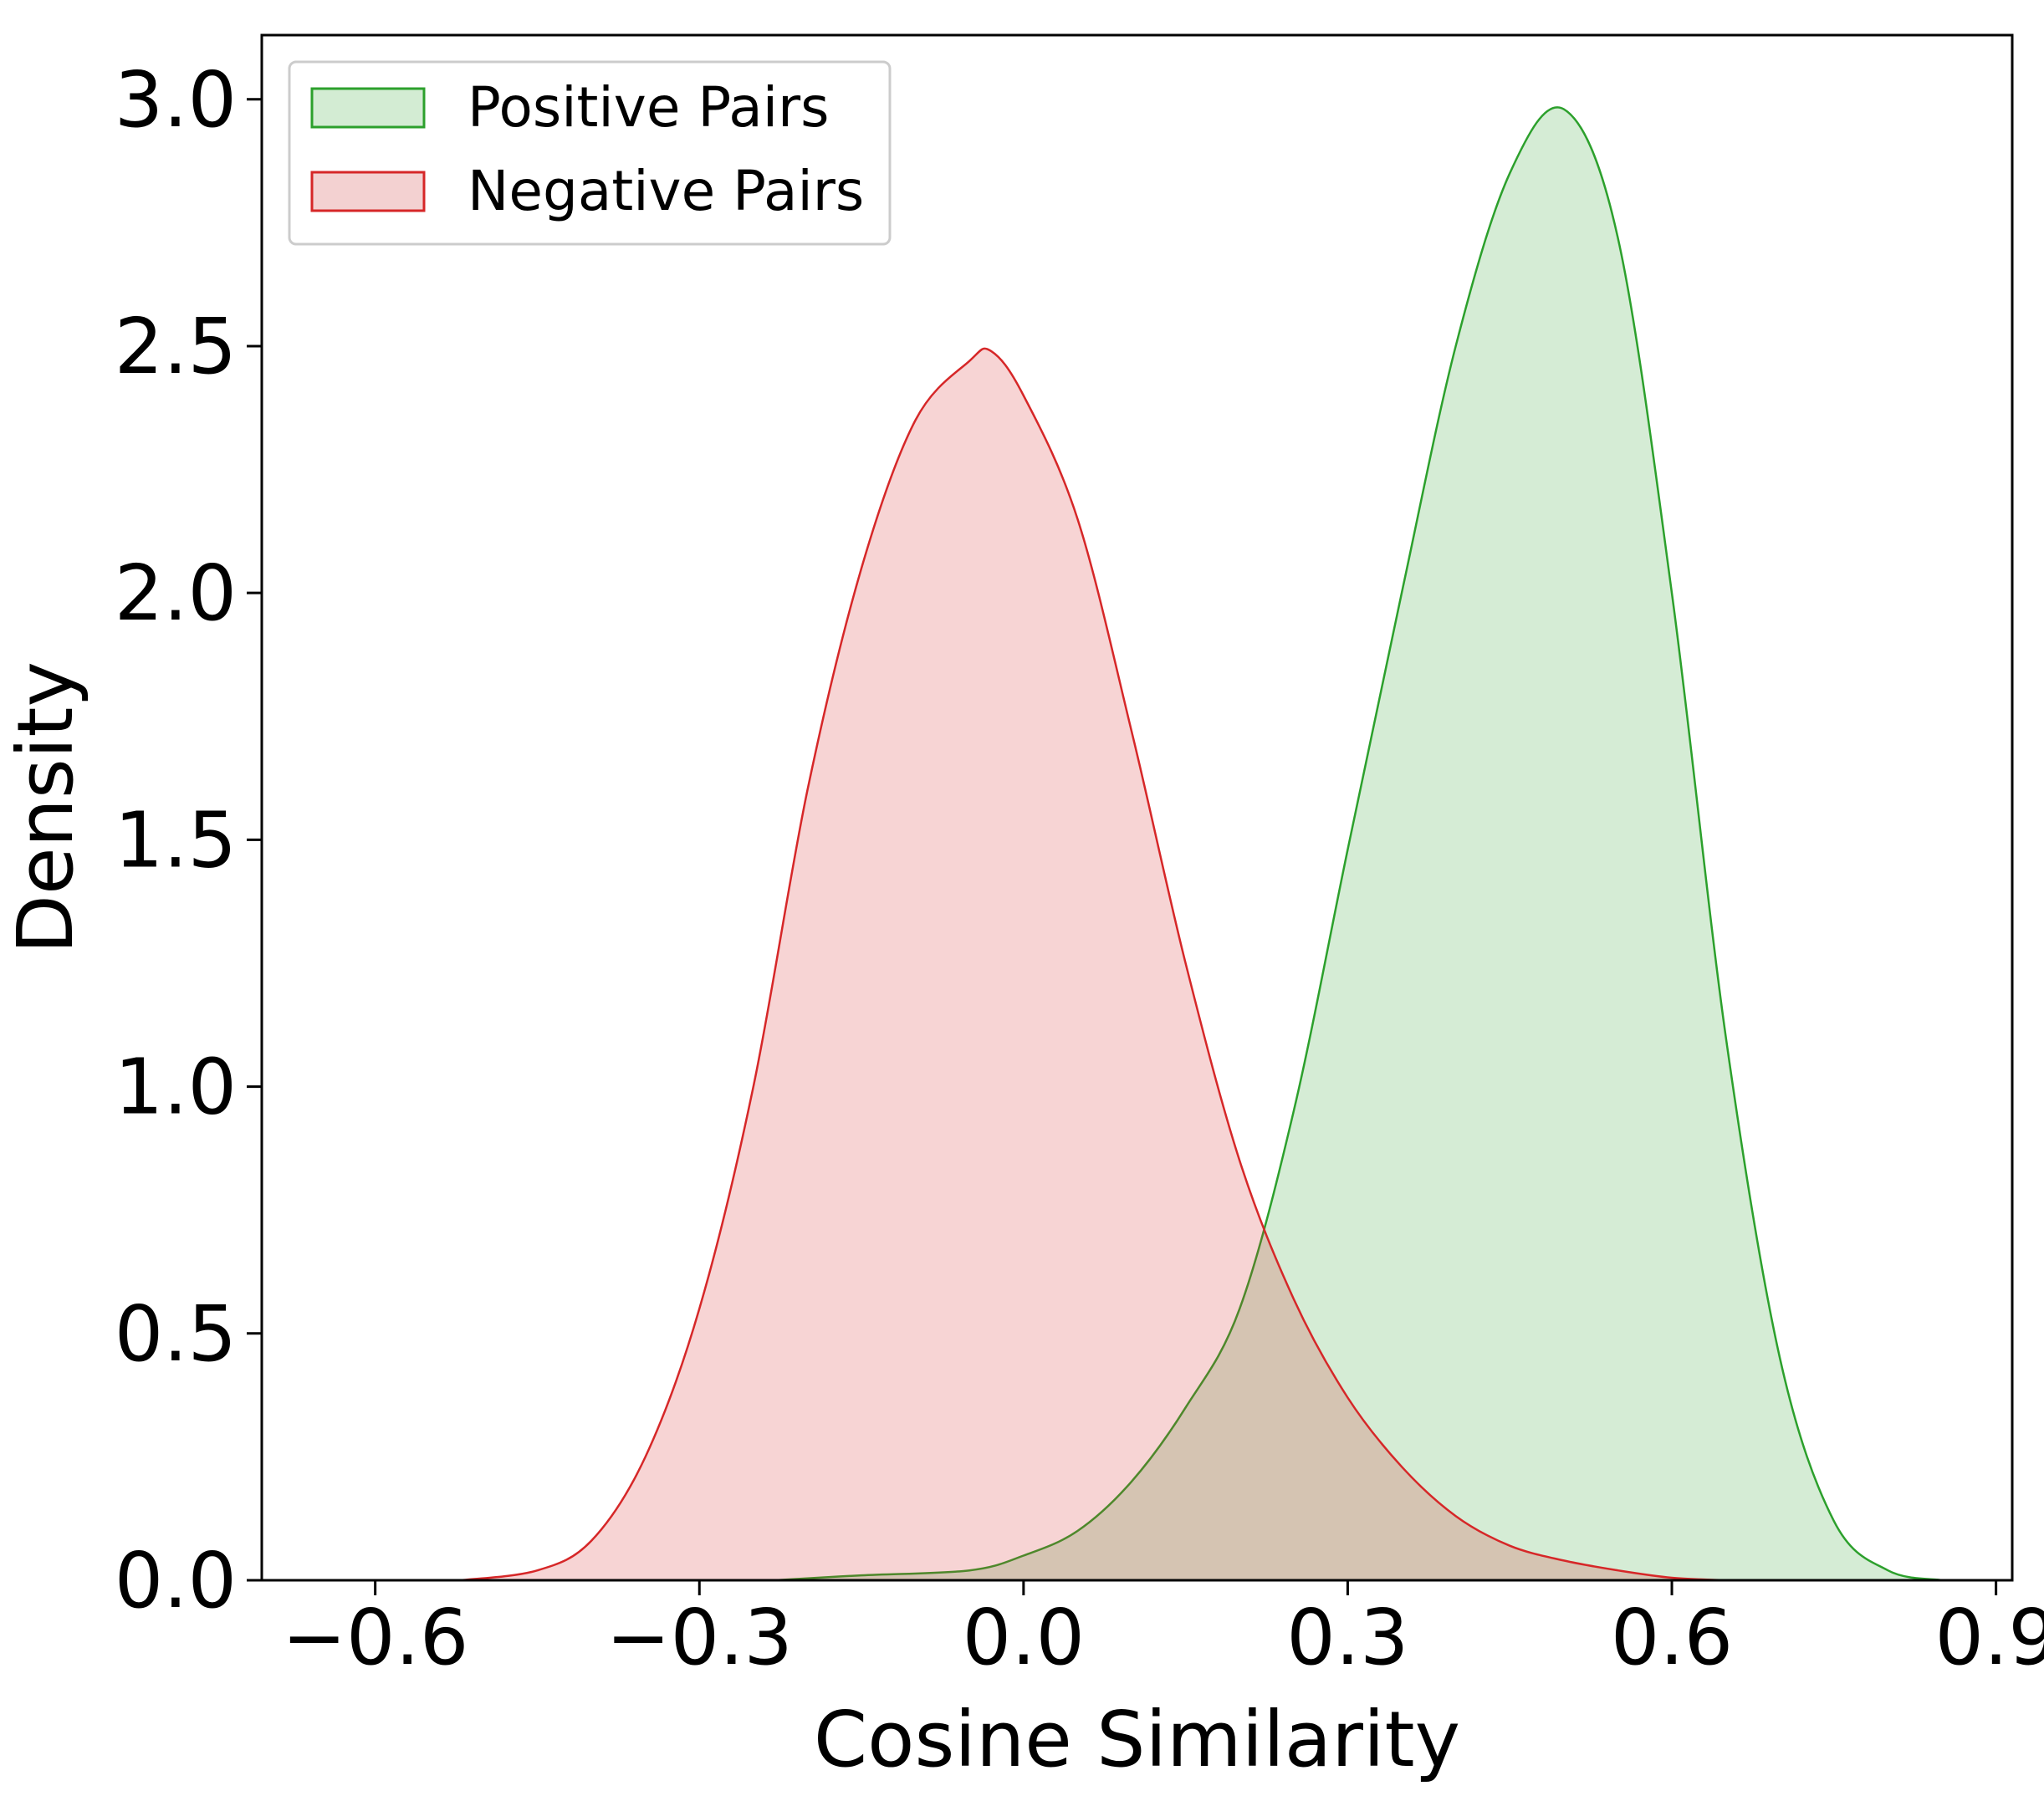  Describe the element at coordinates (1989, 1637) in the screenshot. I see `x-tick-label: 0.9` at that location.